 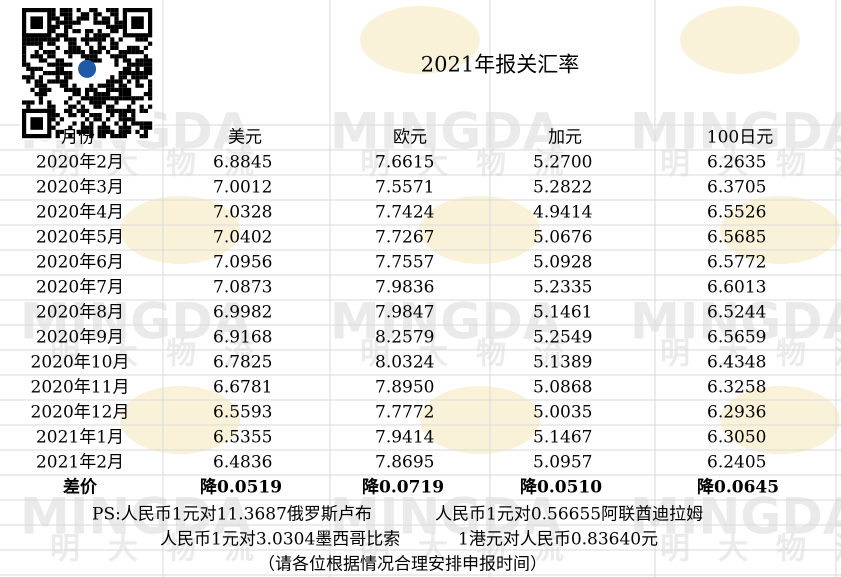 What do you see at coordinates (735, 132) in the screenshot?
I see `watermark-text: MINGDA` at bounding box center [735, 132].